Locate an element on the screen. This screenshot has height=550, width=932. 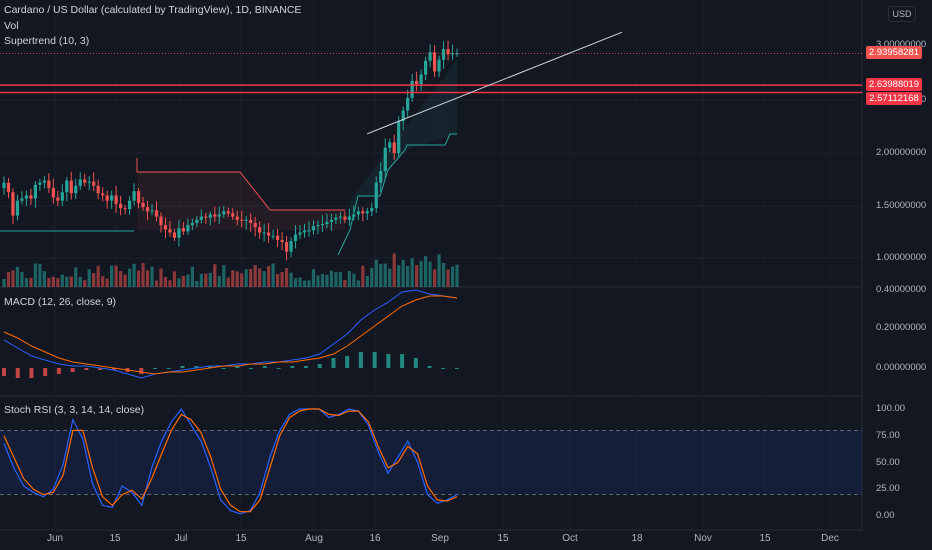
stoch-axis-label: 50.00 is located at coordinates (888, 462).